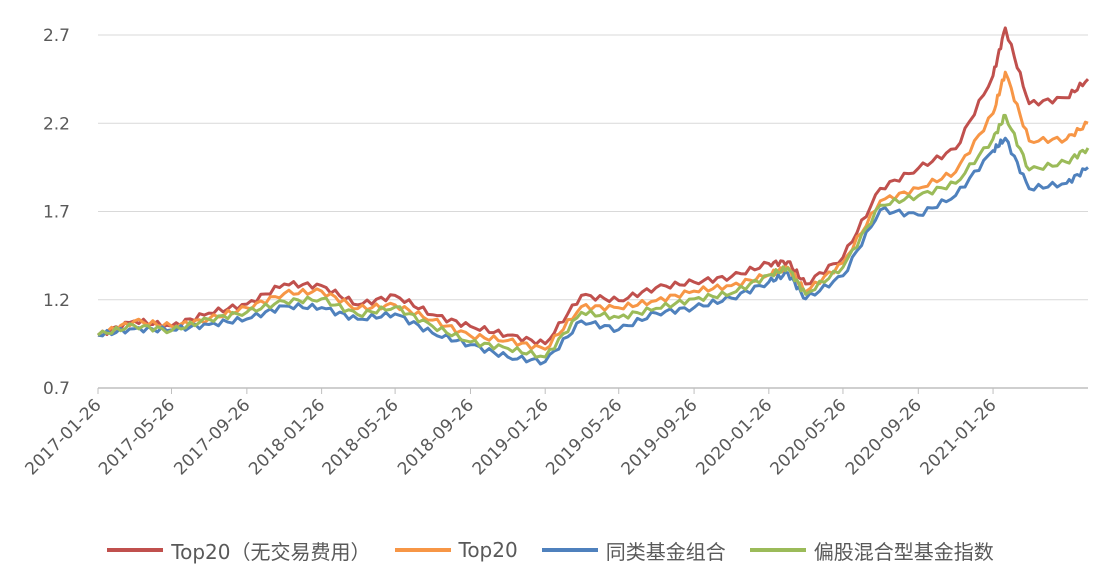 Image resolution: width=1101 pixels, height=576 pixels. What do you see at coordinates (436, 437) in the screenshot?
I see `x-tick-label: 2018-09-26` at bounding box center [436, 437].